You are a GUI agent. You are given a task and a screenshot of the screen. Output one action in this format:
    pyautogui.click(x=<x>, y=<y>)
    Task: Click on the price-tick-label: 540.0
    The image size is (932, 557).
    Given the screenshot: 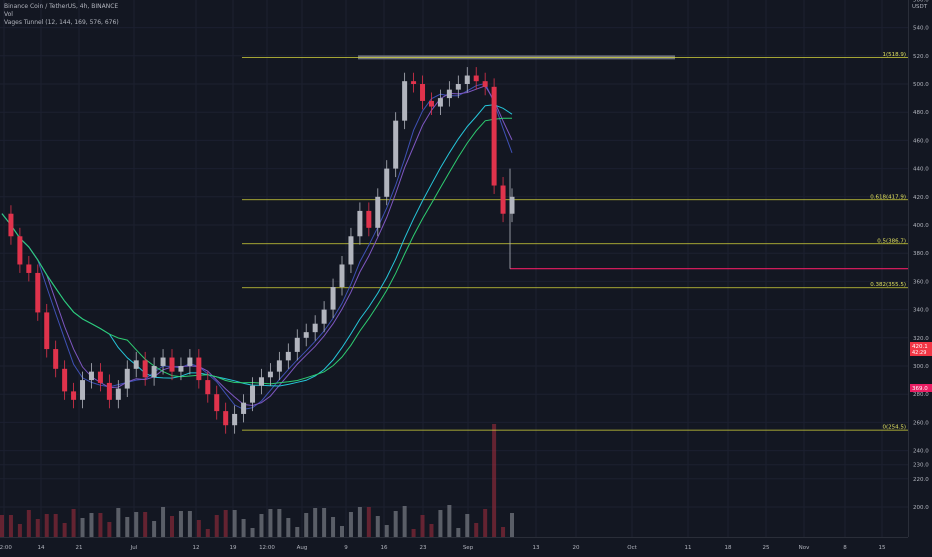 What is the action you would take?
    pyautogui.click(x=921, y=29)
    